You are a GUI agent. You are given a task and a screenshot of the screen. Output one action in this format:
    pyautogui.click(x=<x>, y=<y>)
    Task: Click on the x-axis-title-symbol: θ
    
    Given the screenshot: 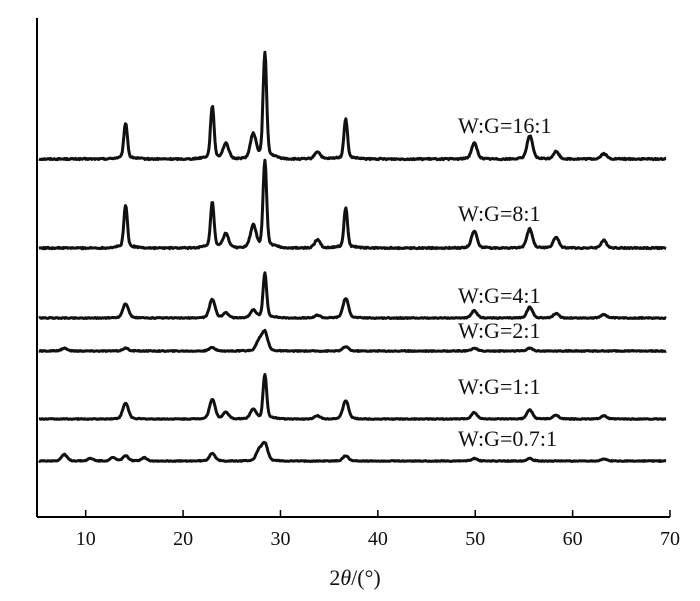 What is the action you would take?
    pyautogui.click(x=345, y=577)
    